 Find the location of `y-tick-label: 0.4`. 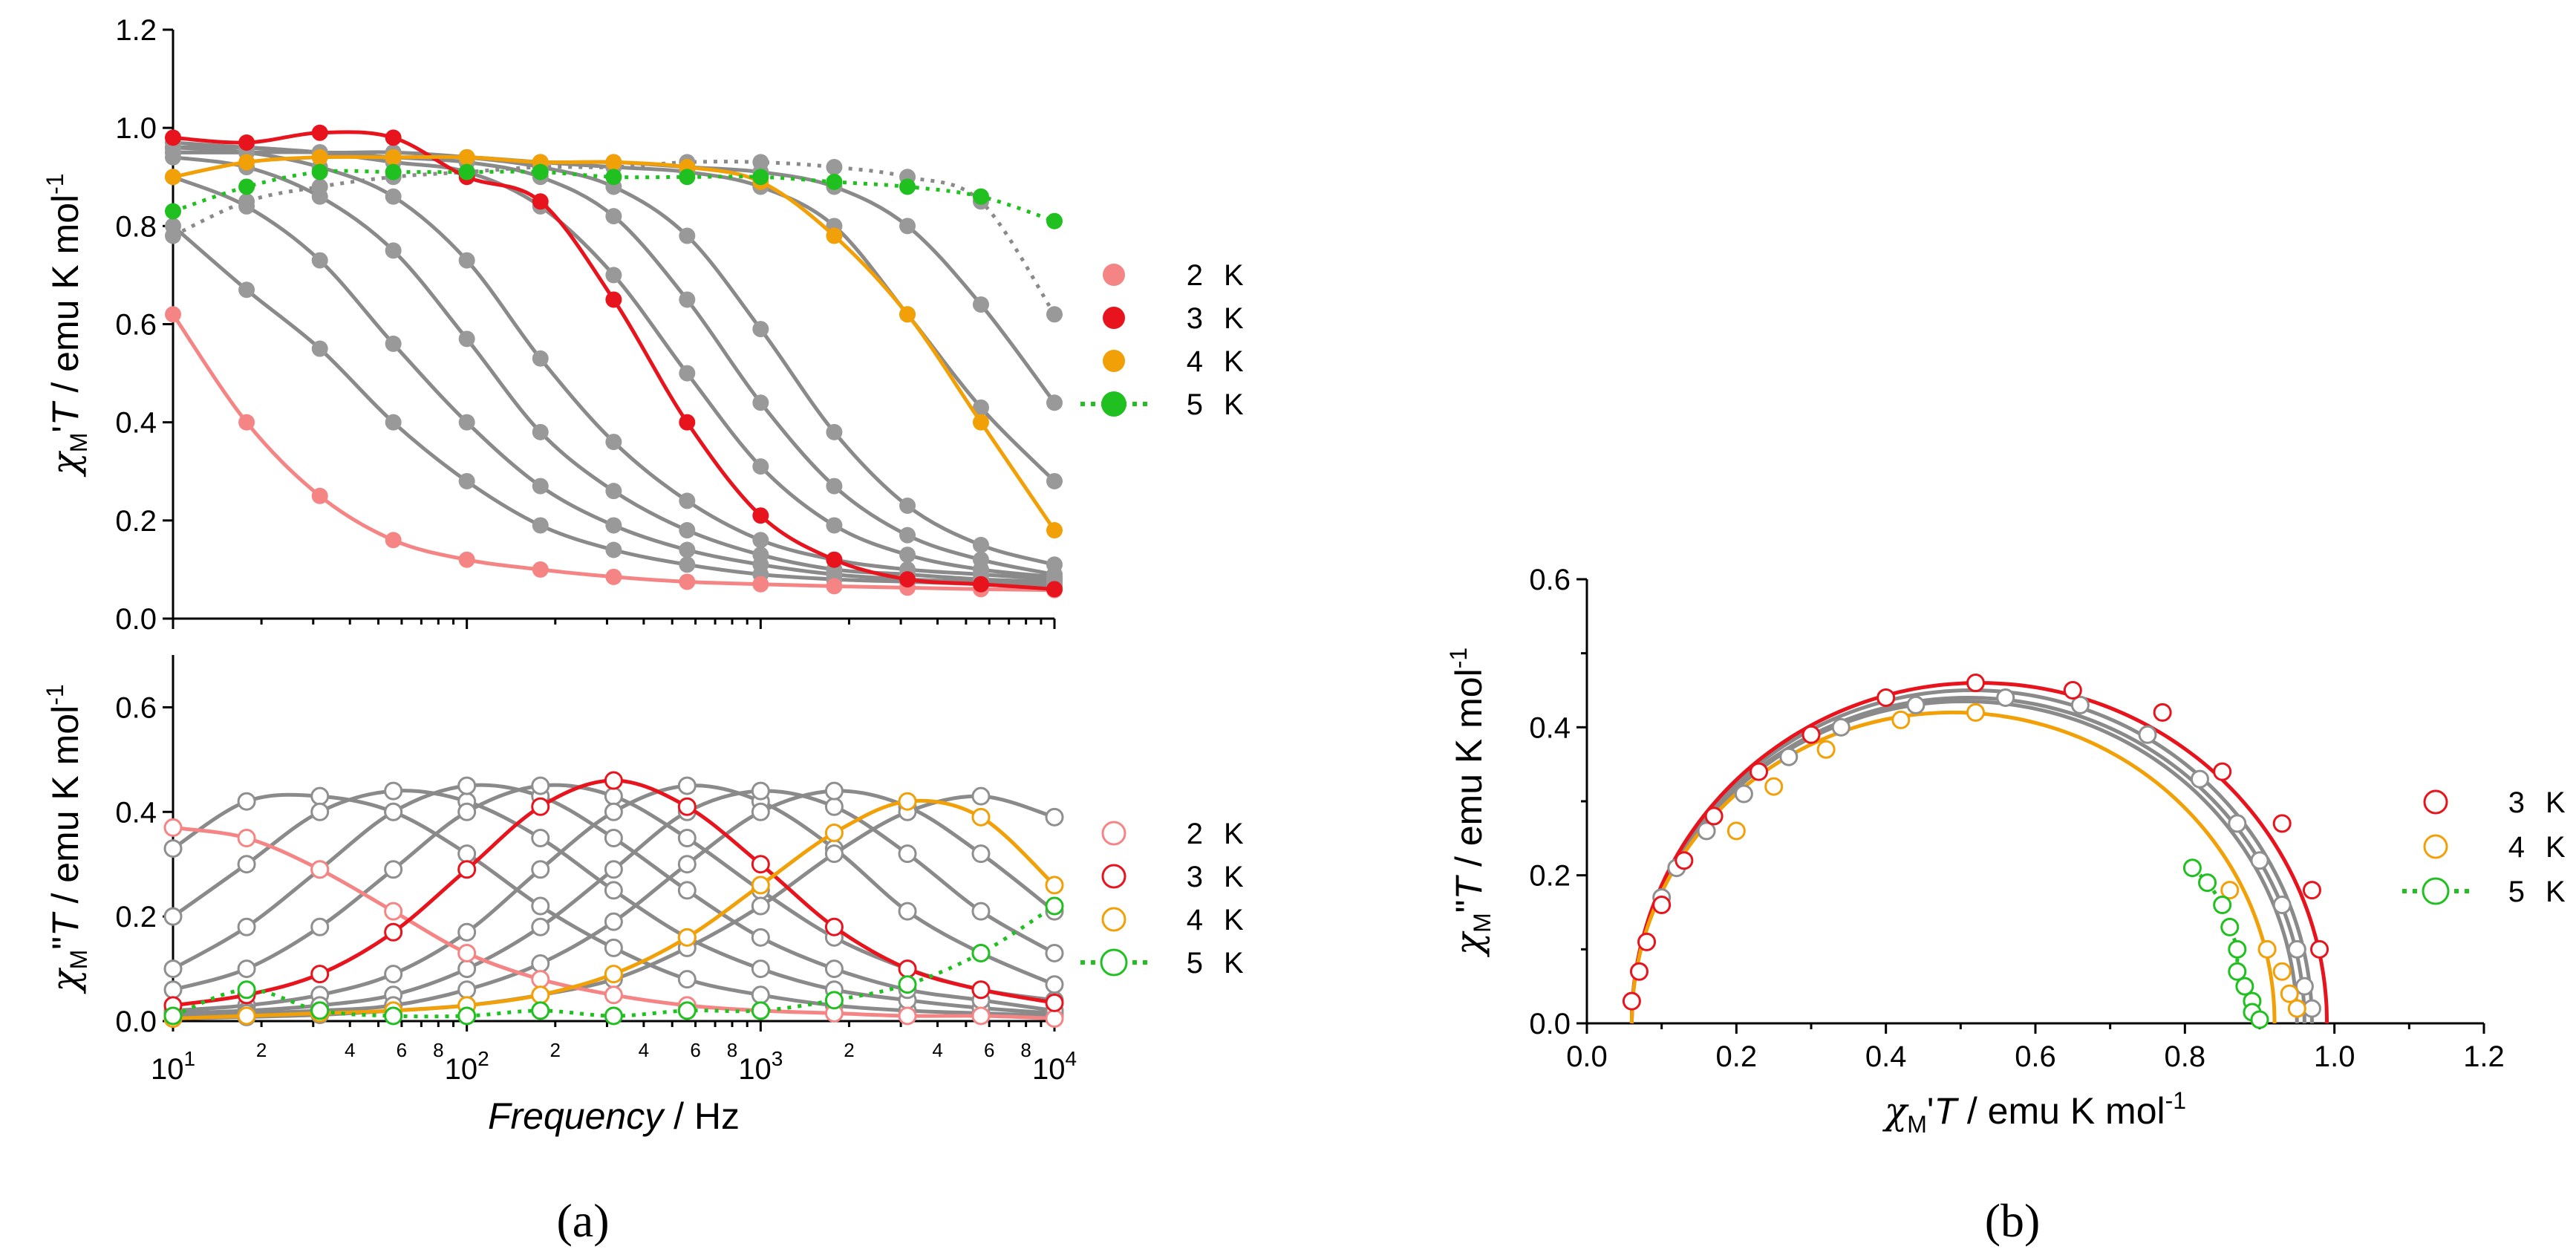

y-tick-label: 0.4 is located at coordinates (1550, 727).